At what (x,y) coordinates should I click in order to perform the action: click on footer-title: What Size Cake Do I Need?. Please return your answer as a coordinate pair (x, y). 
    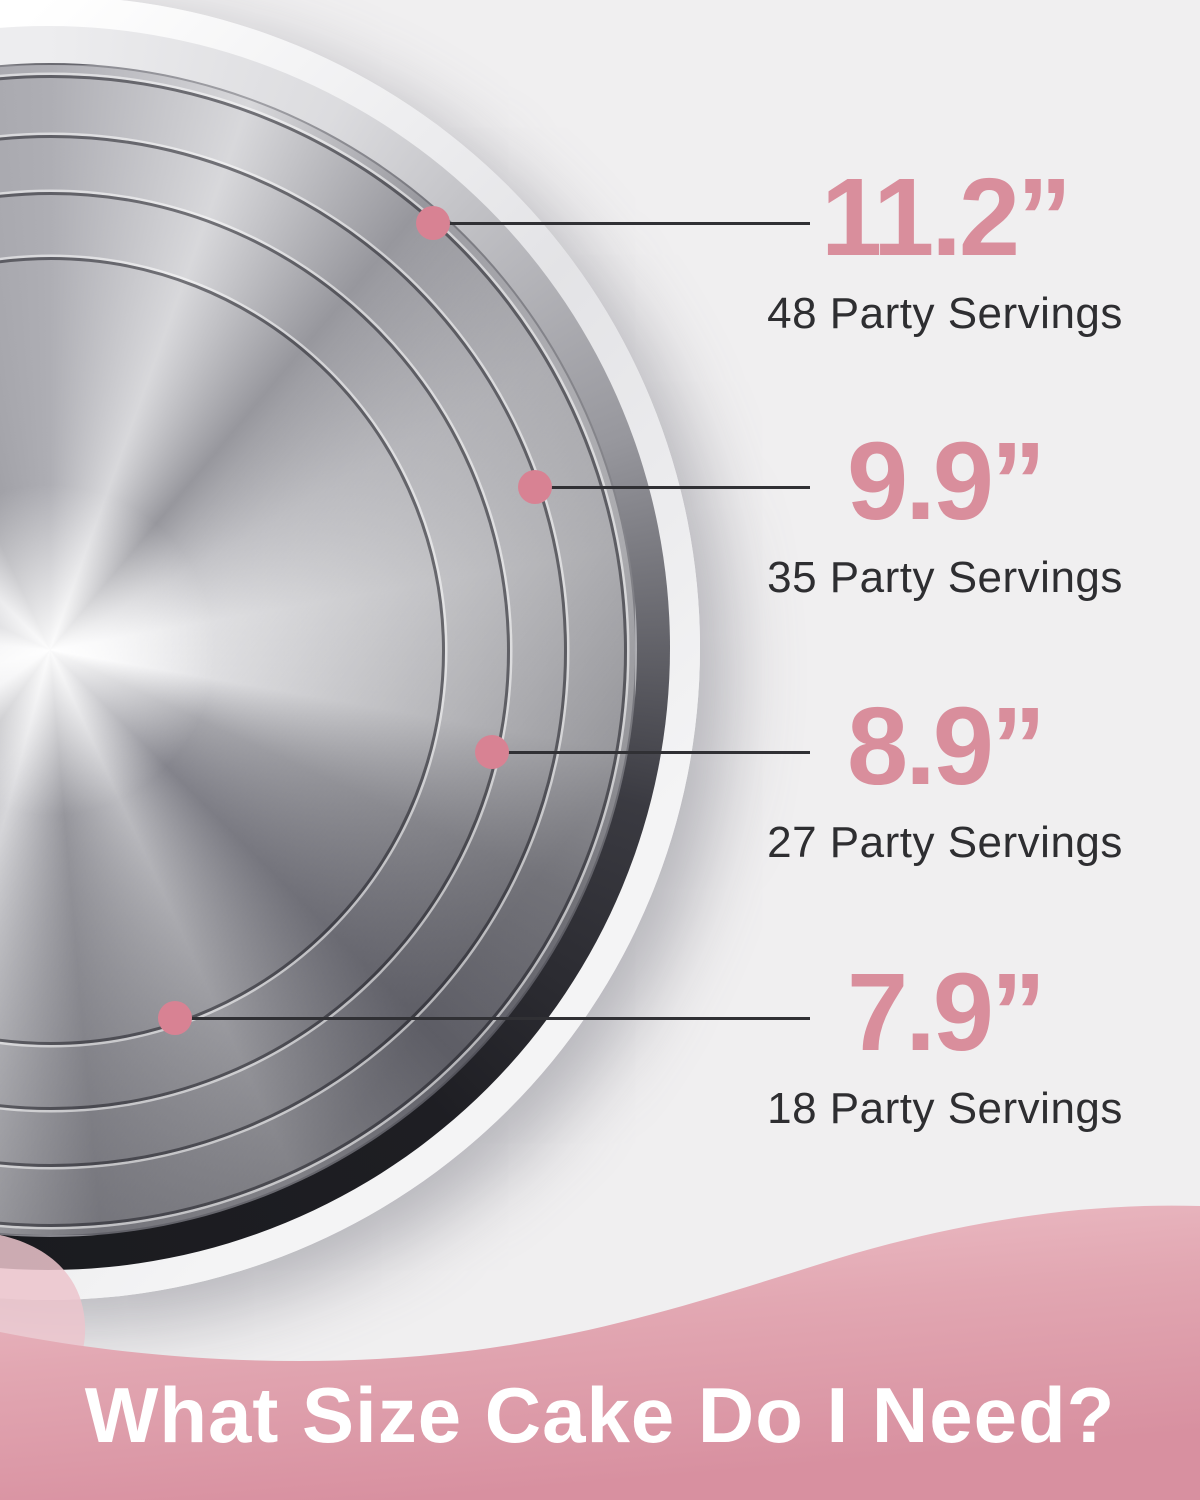
    Looking at the image, I should click on (600, 1415).